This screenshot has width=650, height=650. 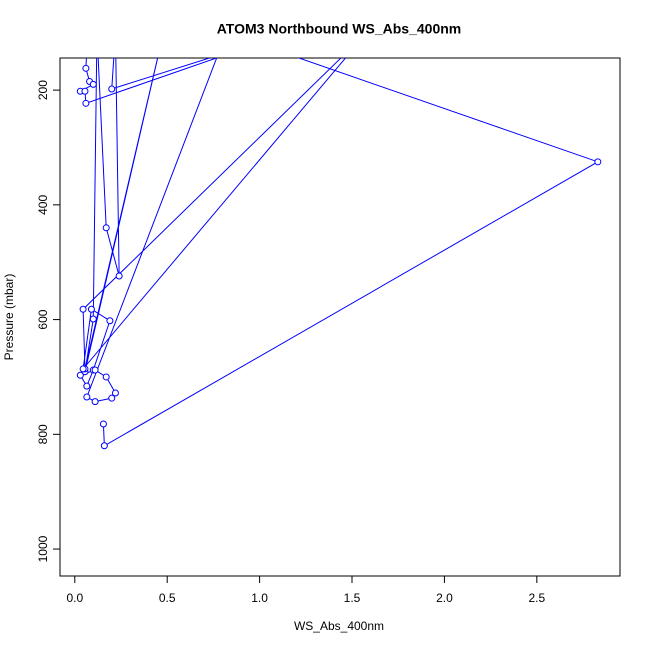 I want to click on chart-title: ATOM3 Northbound WS_Abs_400nm, so click(x=339, y=29).